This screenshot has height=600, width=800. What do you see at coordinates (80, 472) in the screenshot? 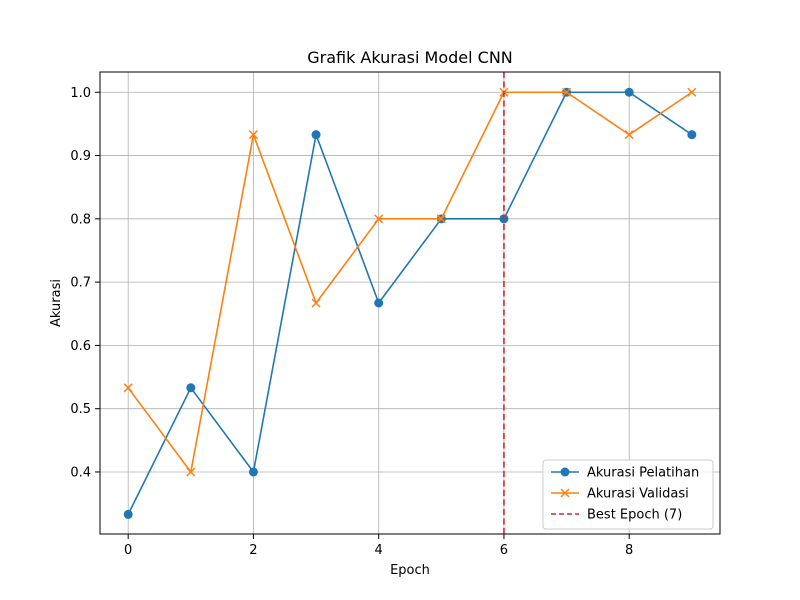
I see `y-tick-label: 0.4` at bounding box center [80, 472].